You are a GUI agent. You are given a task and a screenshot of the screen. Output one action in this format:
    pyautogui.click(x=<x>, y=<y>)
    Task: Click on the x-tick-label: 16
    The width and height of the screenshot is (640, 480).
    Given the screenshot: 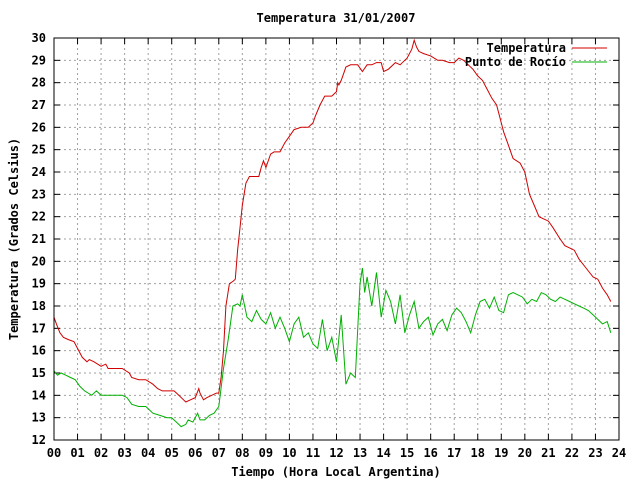 What is the action you would take?
    pyautogui.click(x=430, y=453)
    